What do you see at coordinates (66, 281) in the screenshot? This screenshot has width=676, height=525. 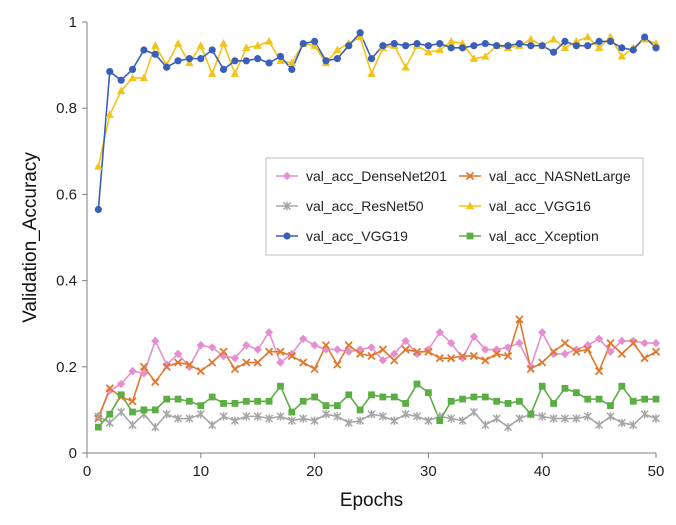 I see `y-tick-label: 0.4` at bounding box center [66, 281].